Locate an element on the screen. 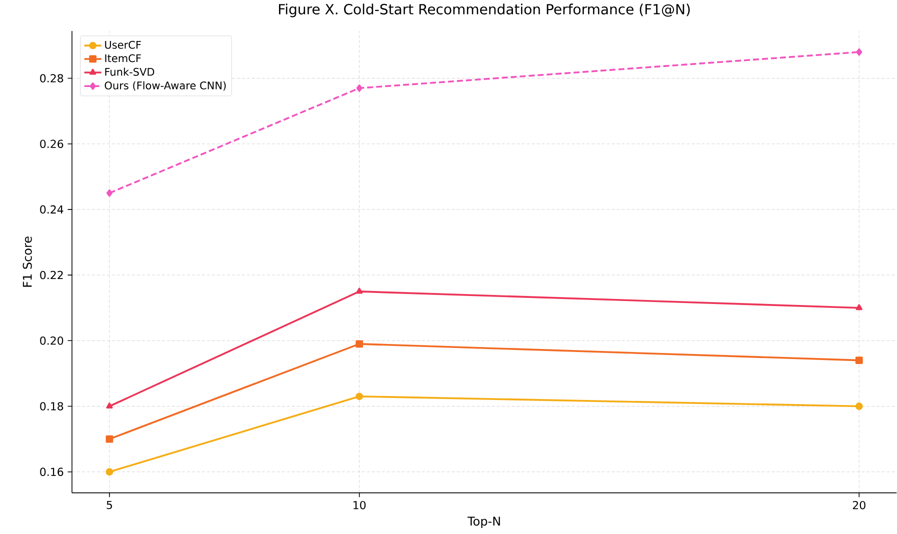 The height and width of the screenshot is (534, 897). y-tick-label: 0.26 is located at coordinates (52, 144).